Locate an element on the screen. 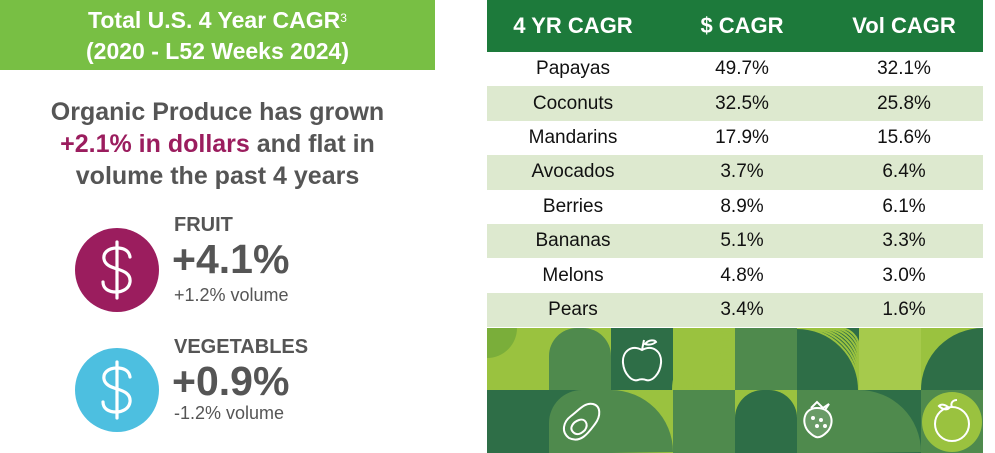  row-item: Melons is located at coordinates (573, 275).